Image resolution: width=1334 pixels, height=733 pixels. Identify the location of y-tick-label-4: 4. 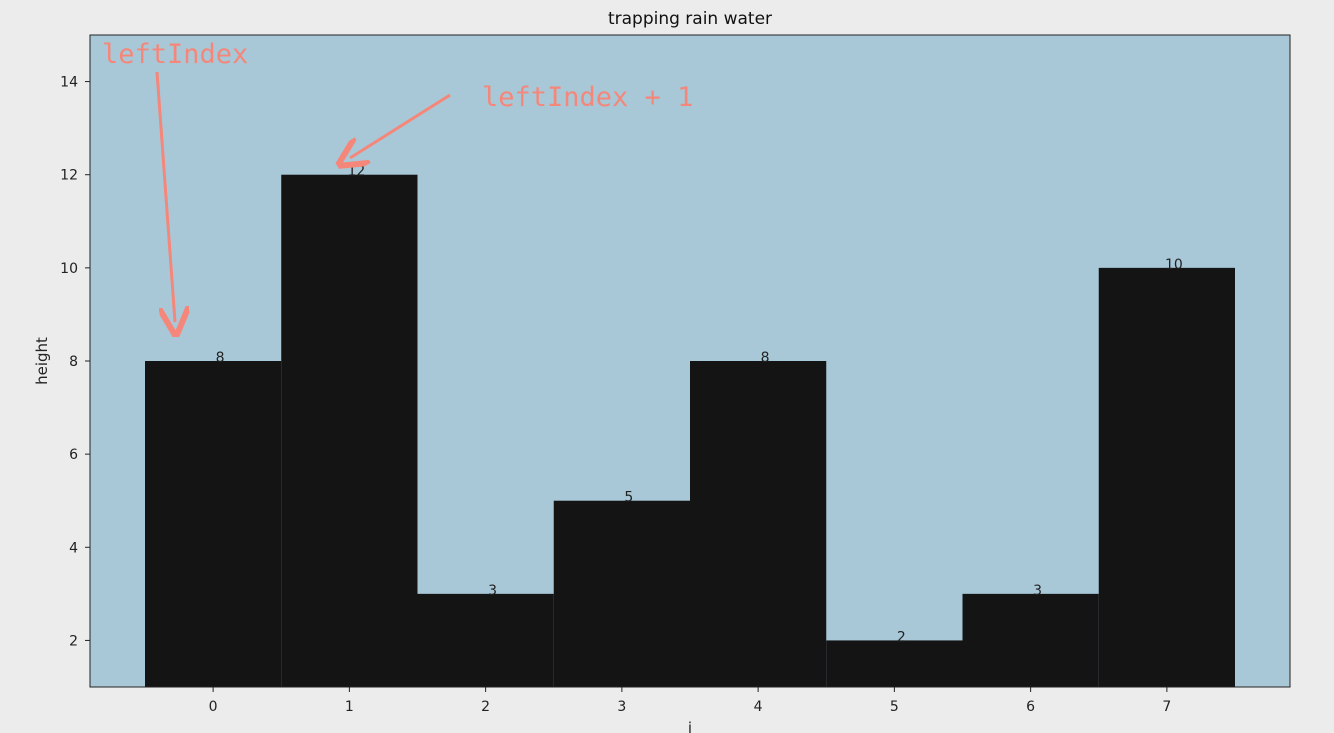
(73, 548).